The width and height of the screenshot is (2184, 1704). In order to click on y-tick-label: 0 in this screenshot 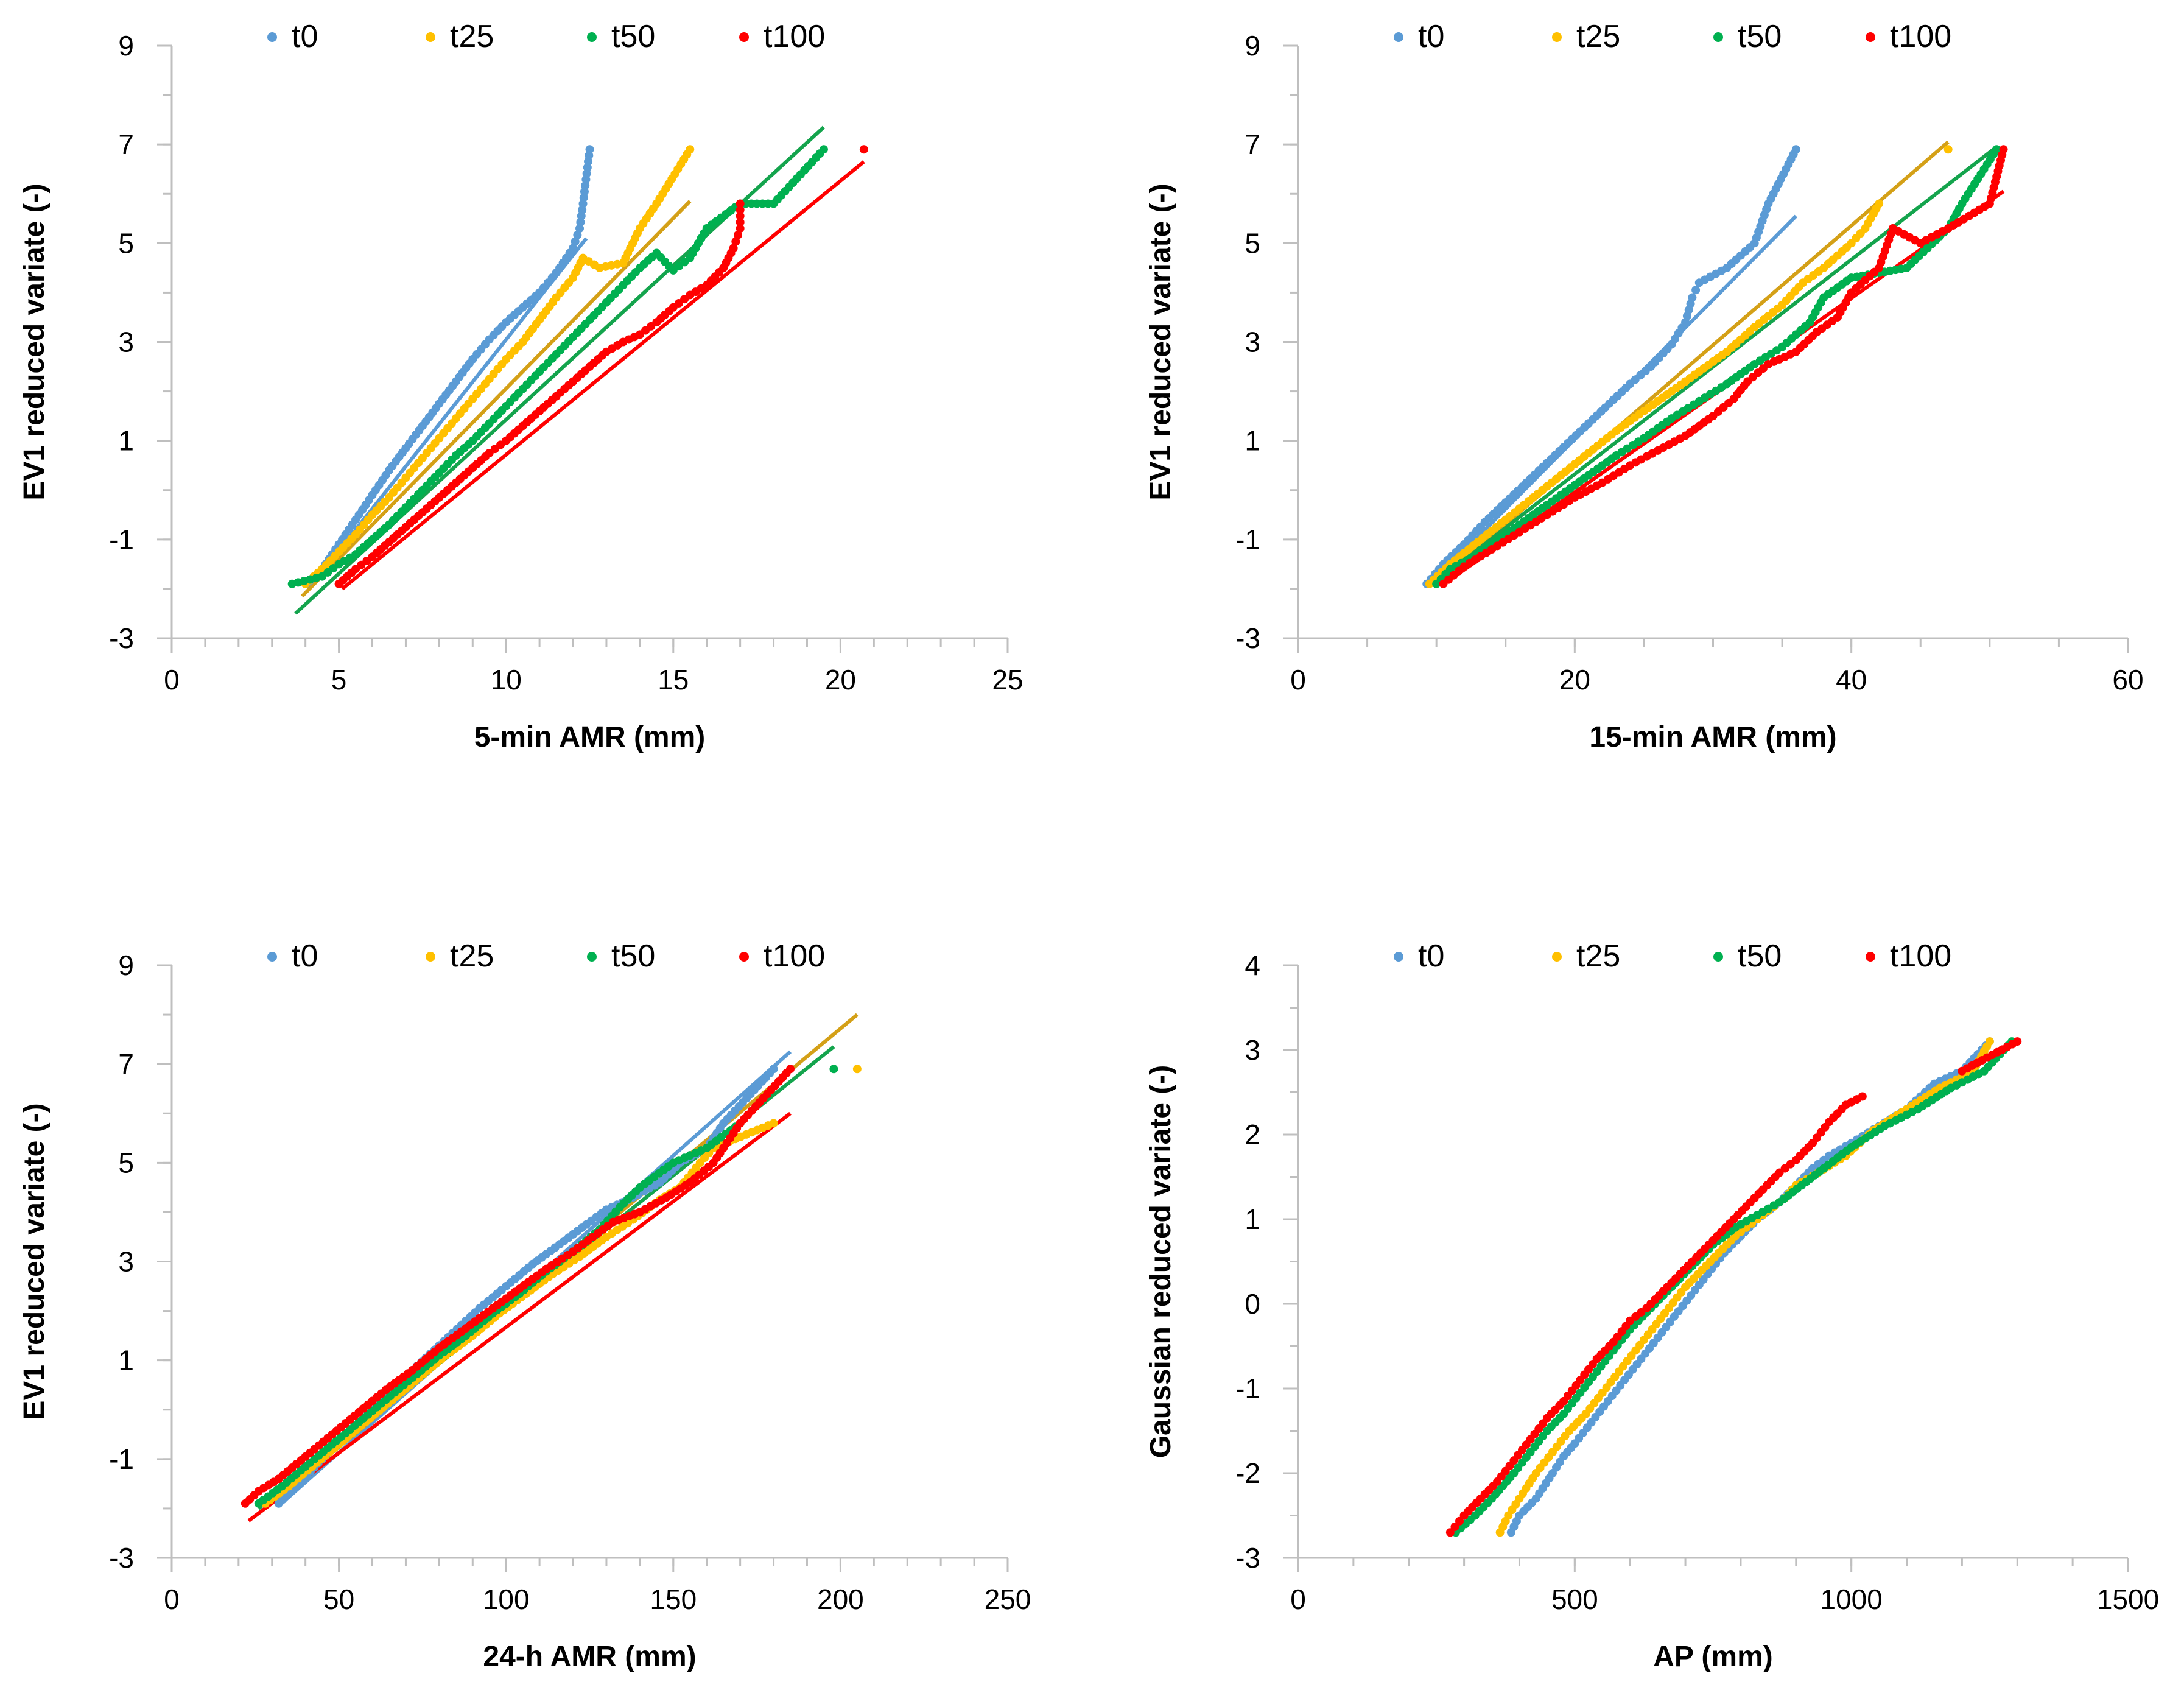, I will do `click(1252, 1304)`.